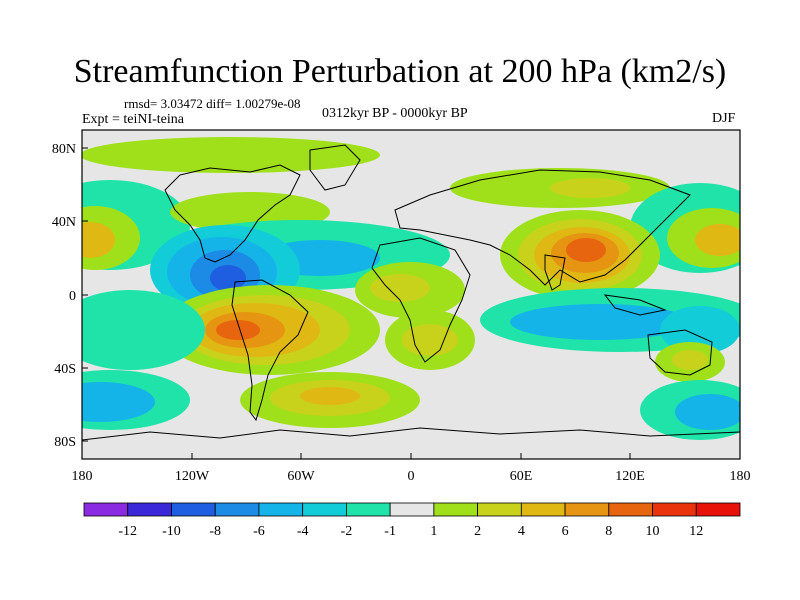 This screenshot has height=600, width=800. What do you see at coordinates (696, 531) in the screenshot?
I see `colorbar-label: 12` at bounding box center [696, 531].